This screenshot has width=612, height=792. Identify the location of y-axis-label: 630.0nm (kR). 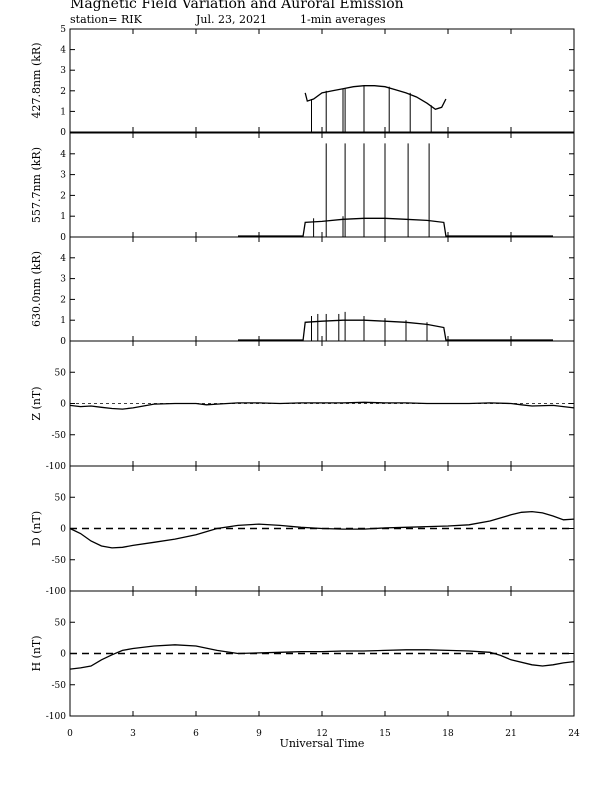
(36, 289).